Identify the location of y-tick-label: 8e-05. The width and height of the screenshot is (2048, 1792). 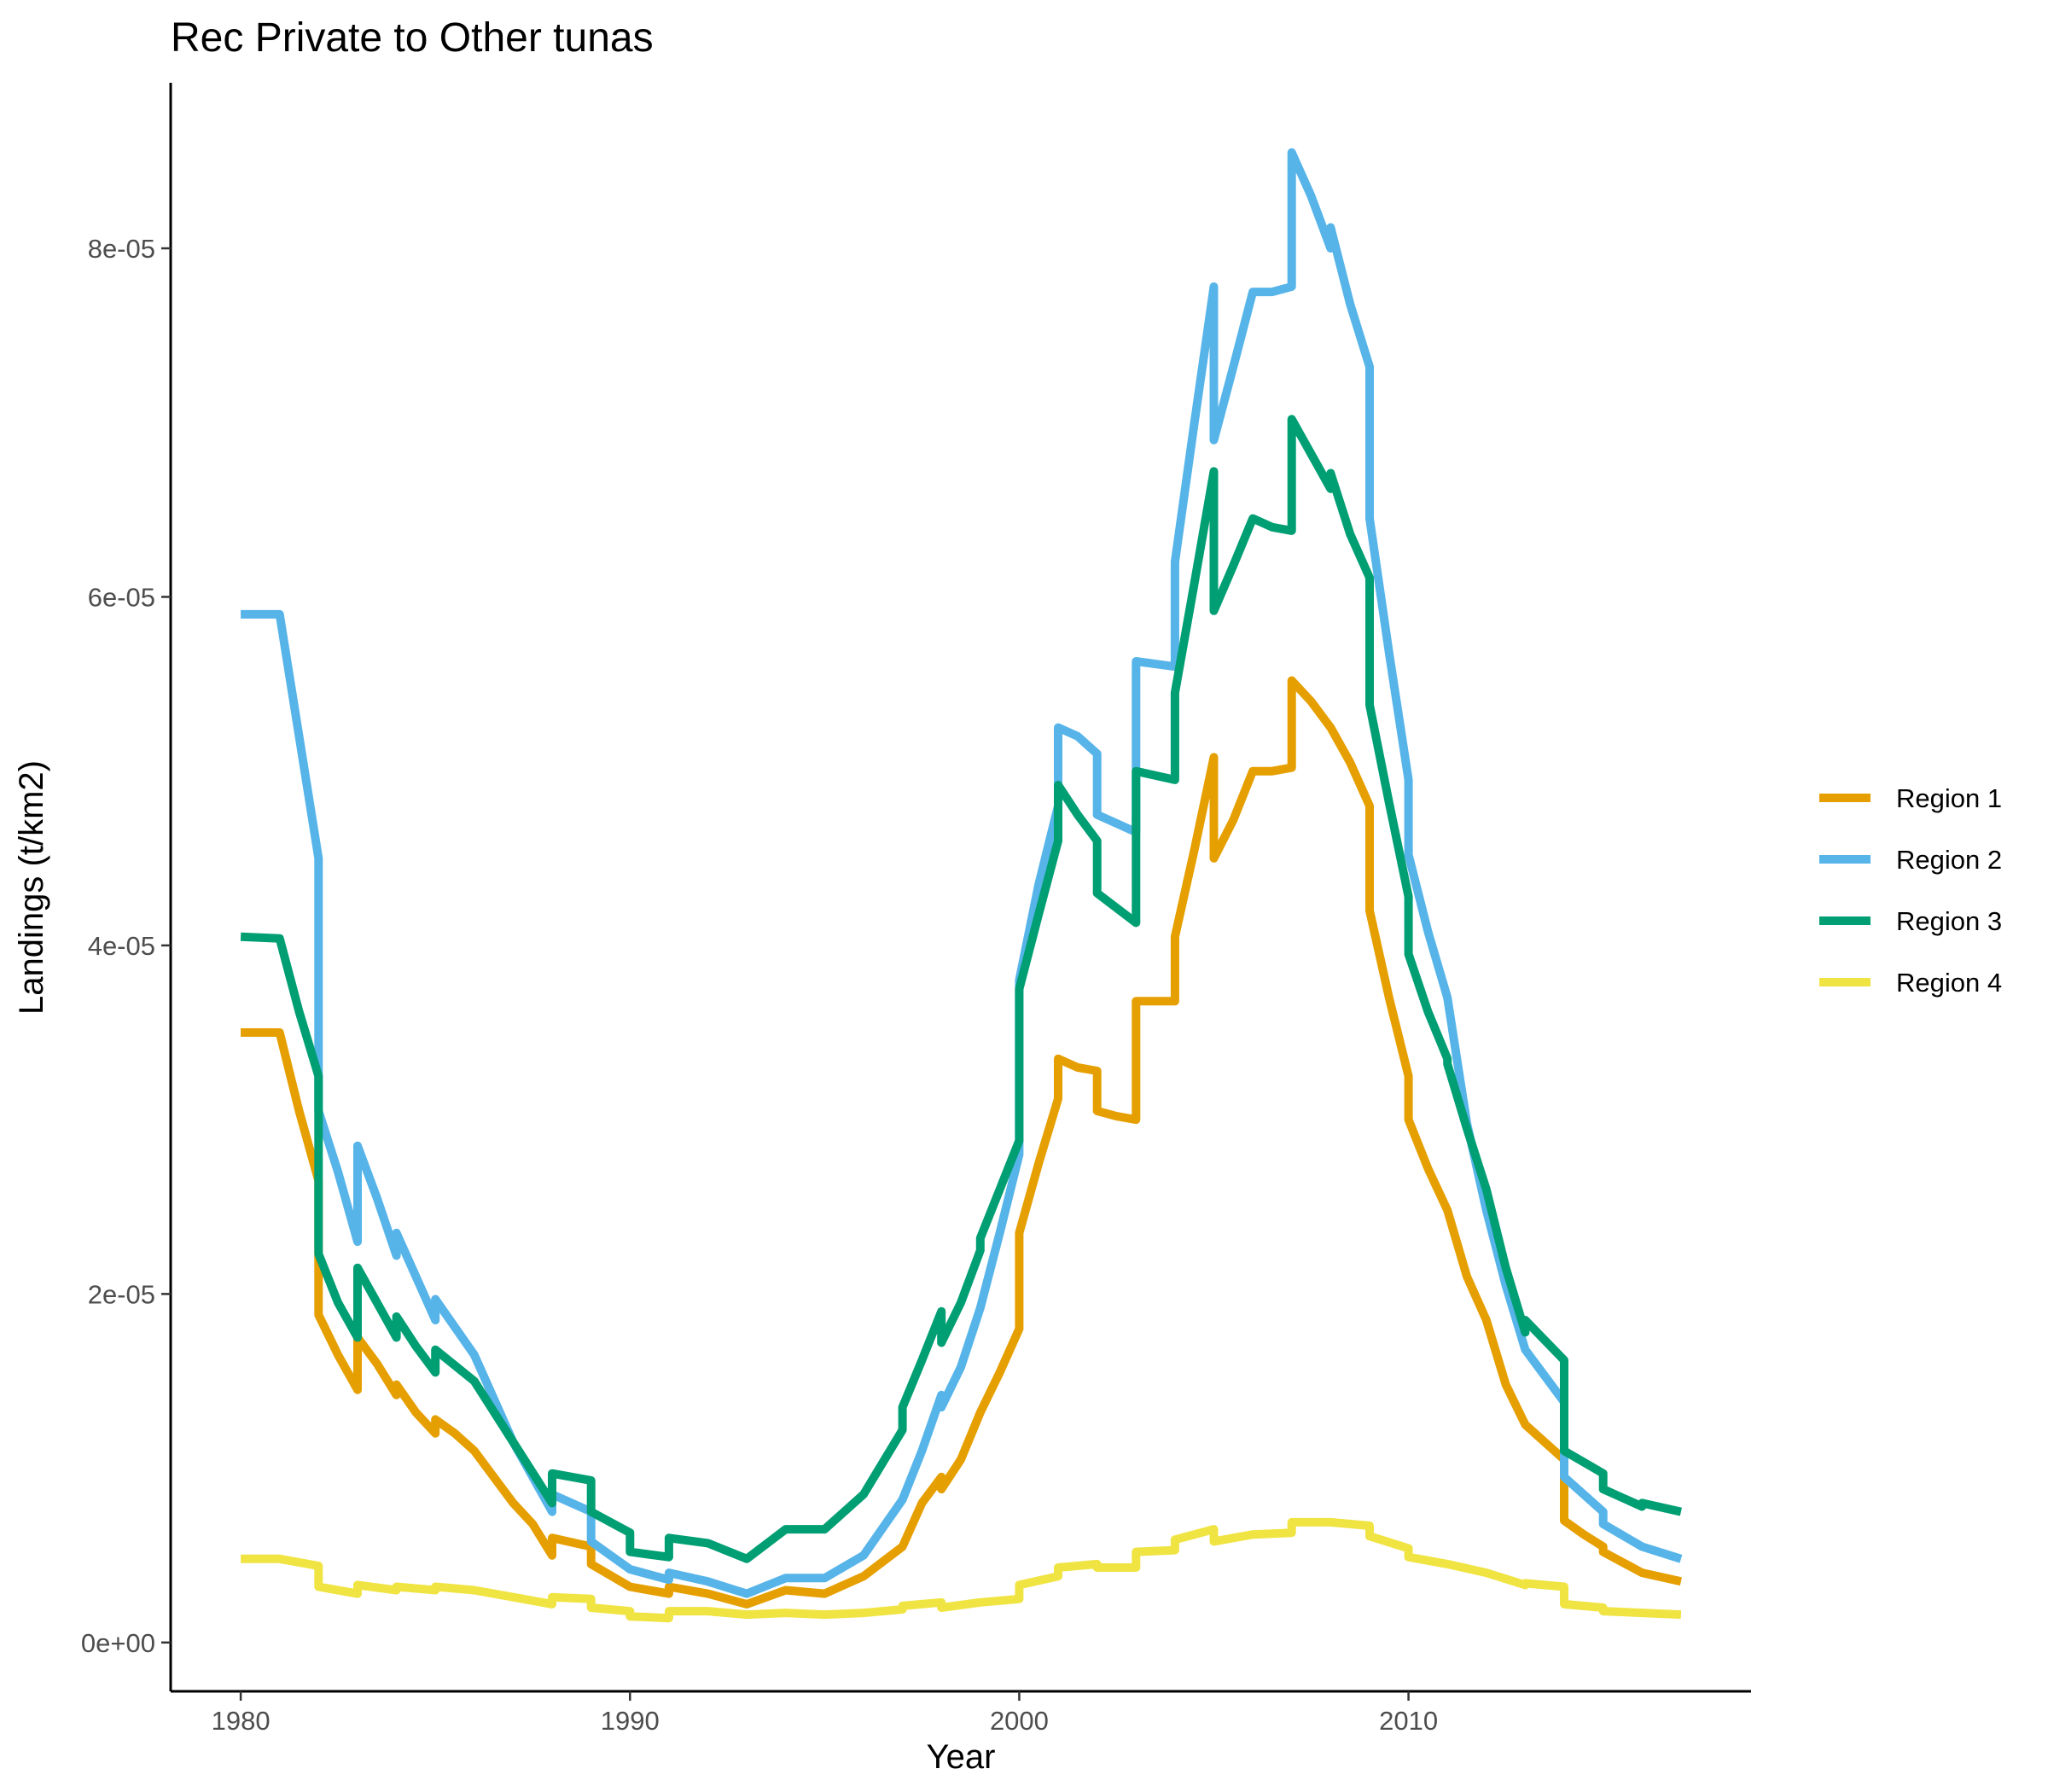
(122, 249).